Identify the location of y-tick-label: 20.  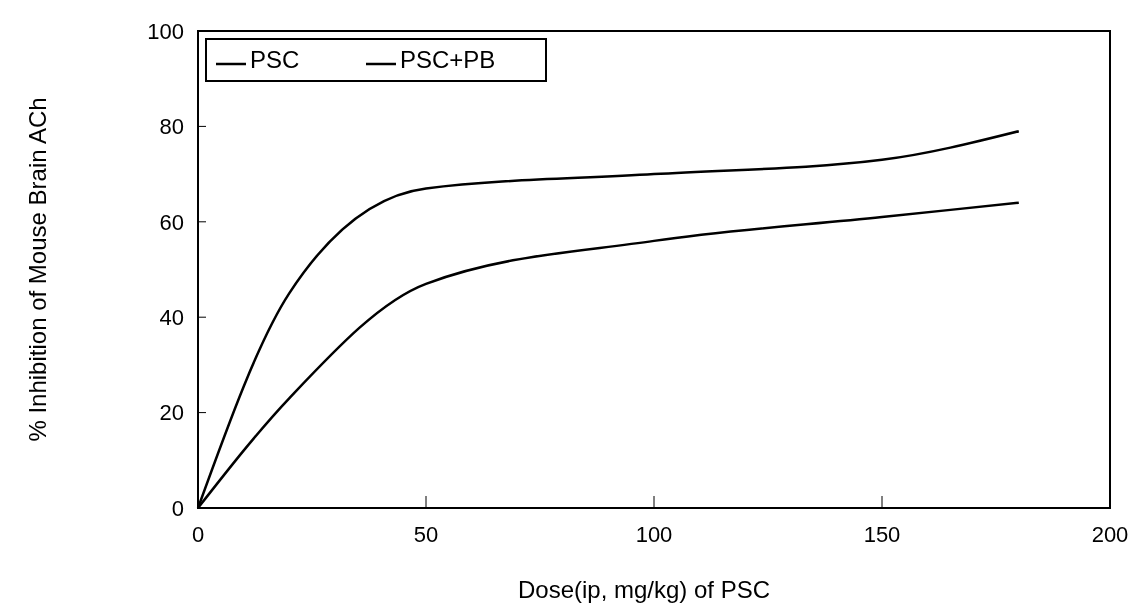
(171, 413).